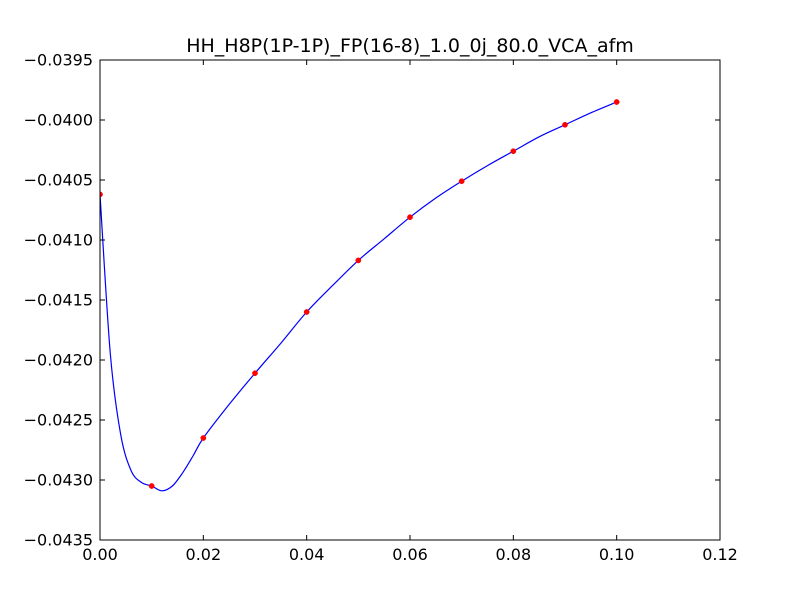  I want to click on x-tick-label: 0.02, so click(204, 554).